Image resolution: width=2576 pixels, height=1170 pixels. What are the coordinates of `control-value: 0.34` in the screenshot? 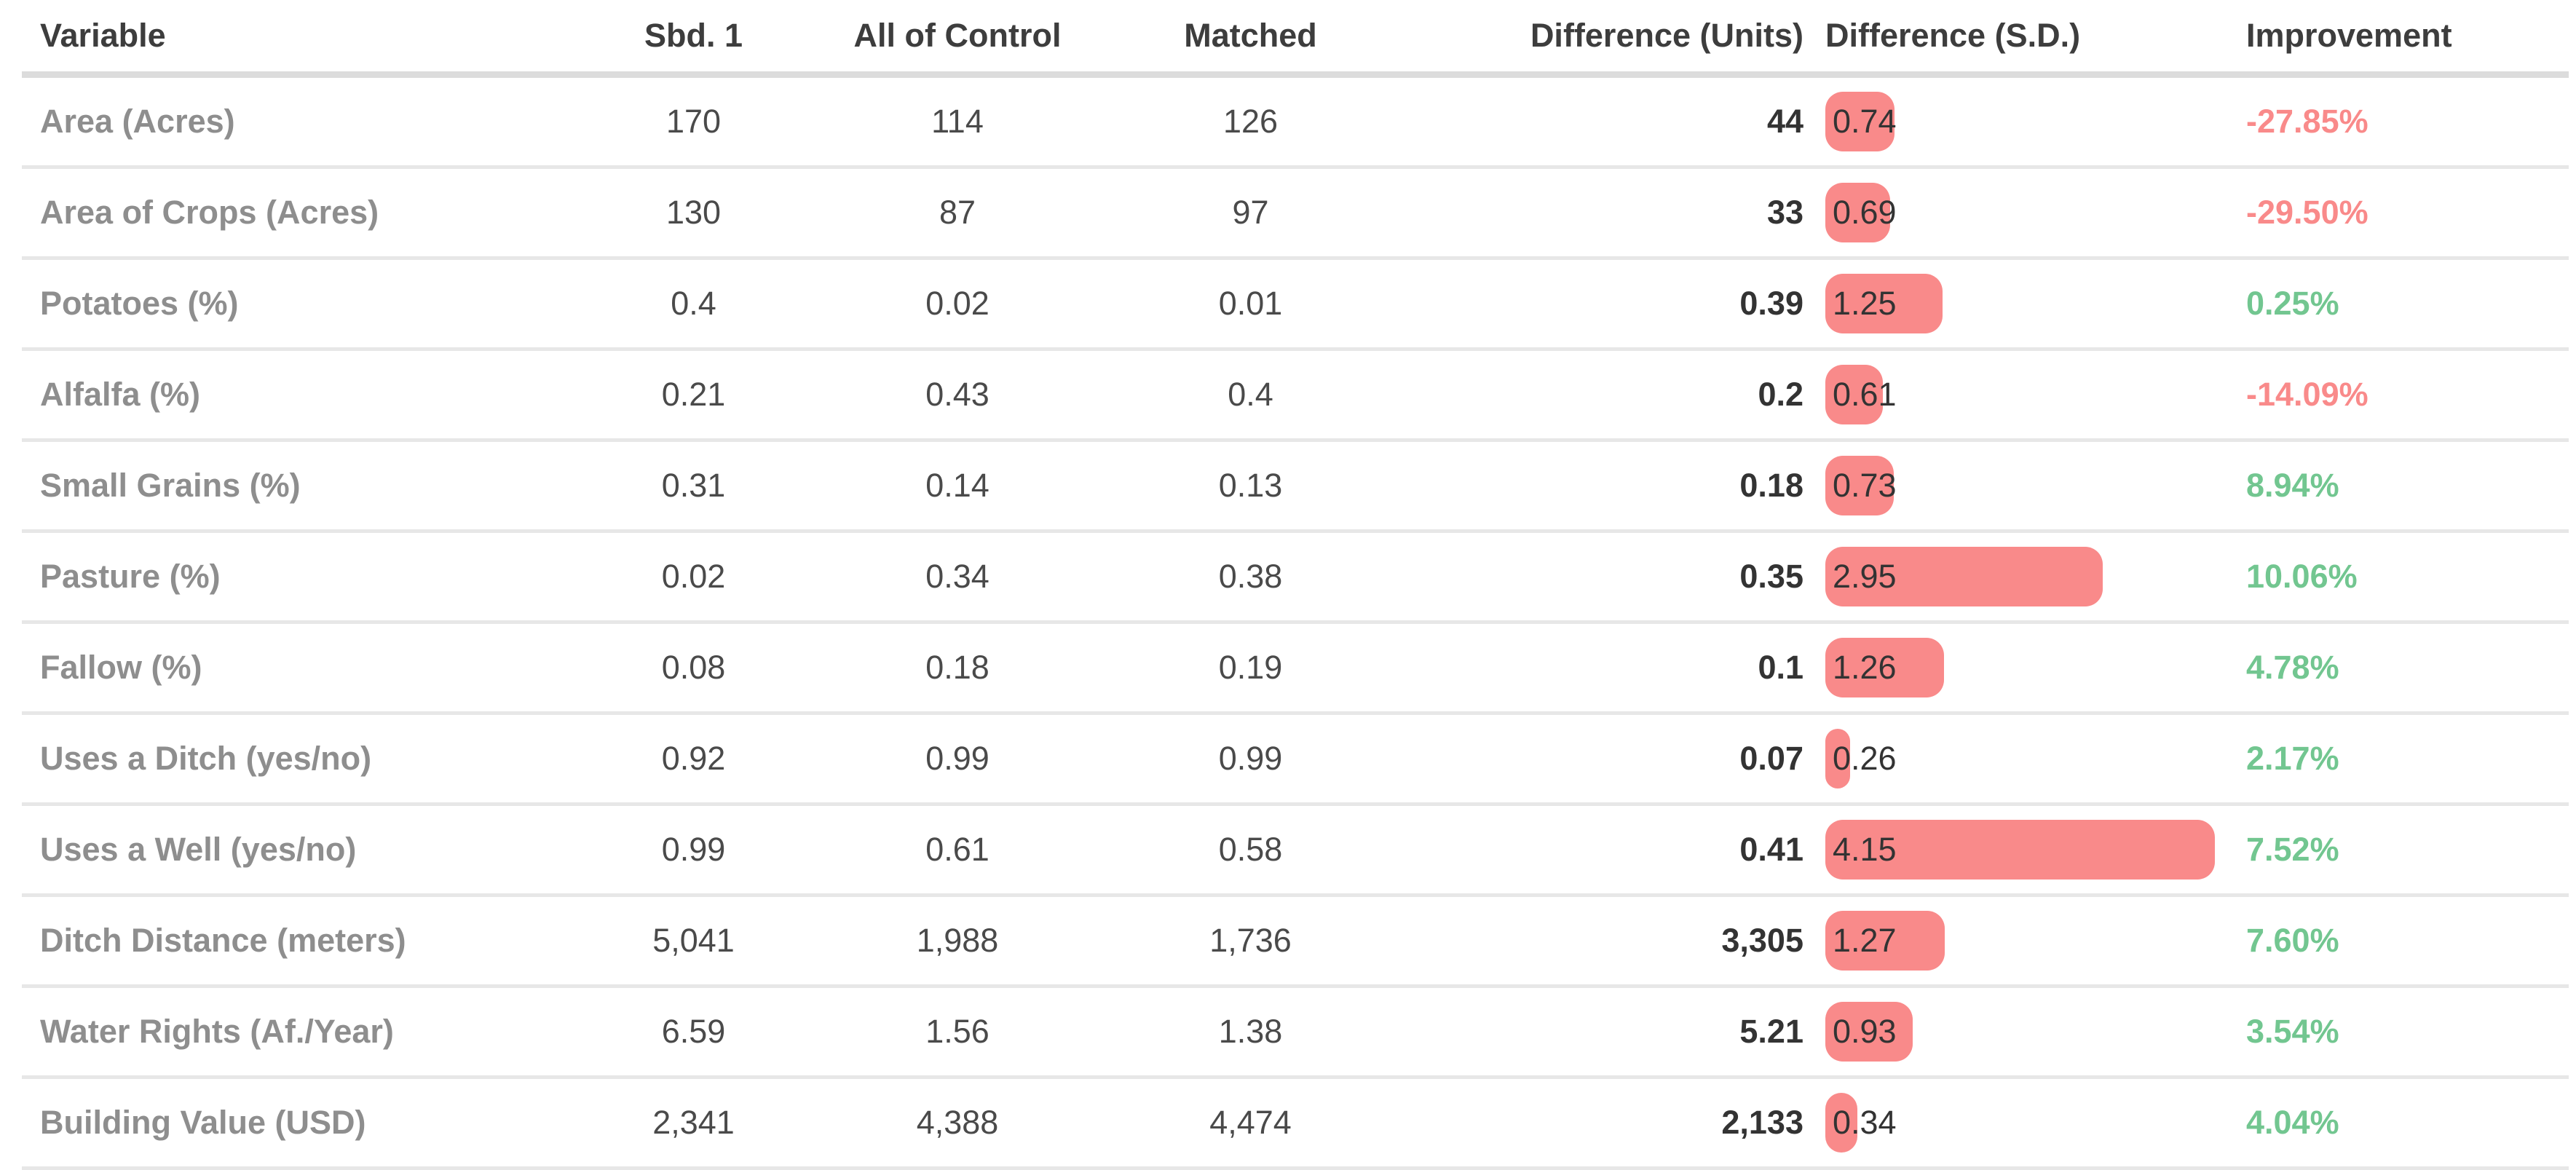 It's located at (957, 576).